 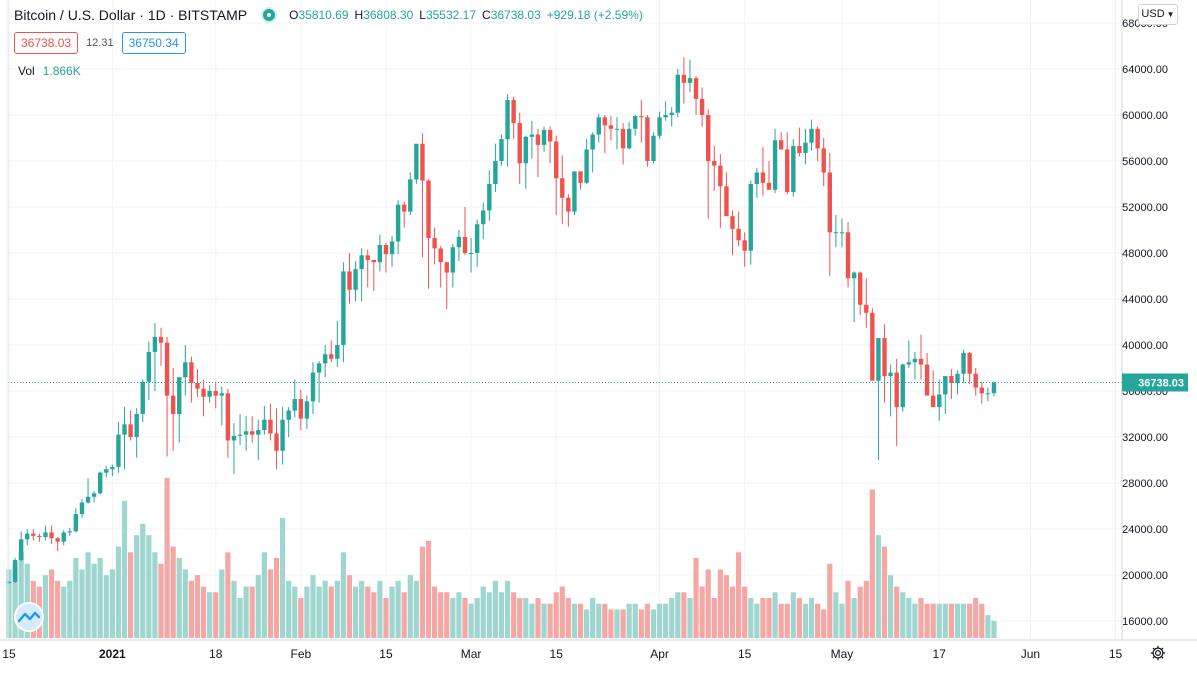 What do you see at coordinates (269, 15) in the screenshot?
I see `eye-icon` at bounding box center [269, 15].